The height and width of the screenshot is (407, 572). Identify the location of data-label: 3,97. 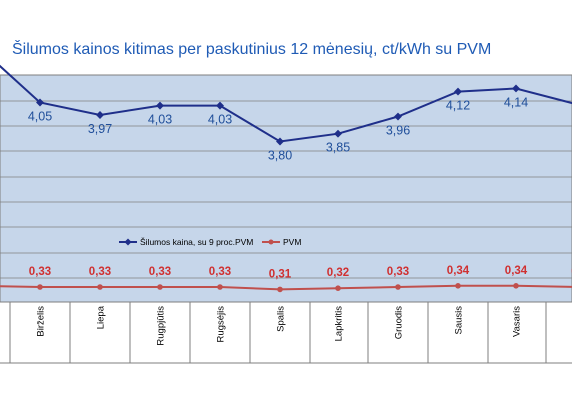
(100, 129).